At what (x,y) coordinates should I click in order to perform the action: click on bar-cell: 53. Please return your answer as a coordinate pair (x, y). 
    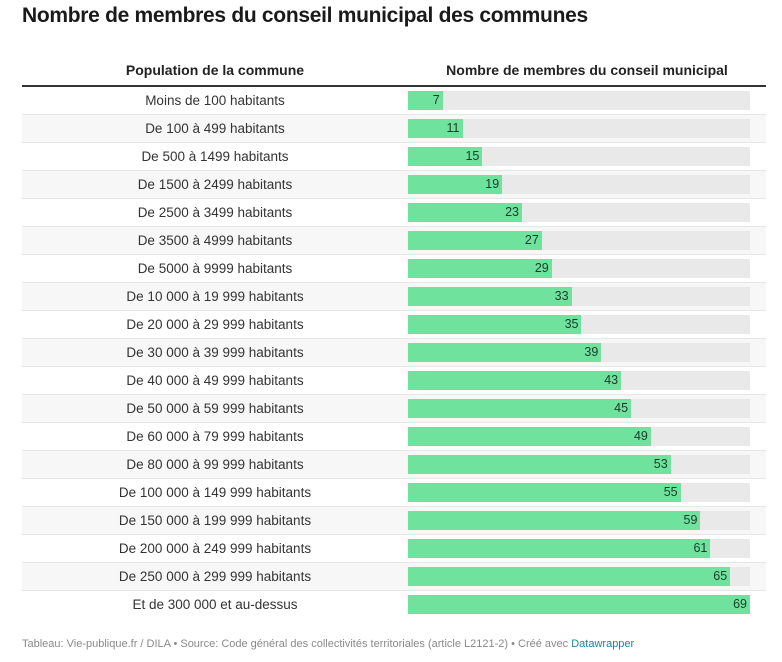
    Looking at the image, I should click on (587, 464).